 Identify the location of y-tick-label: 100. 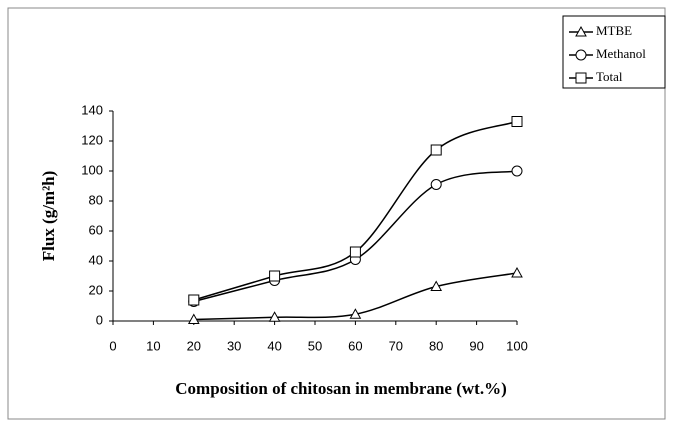
(92, 169).